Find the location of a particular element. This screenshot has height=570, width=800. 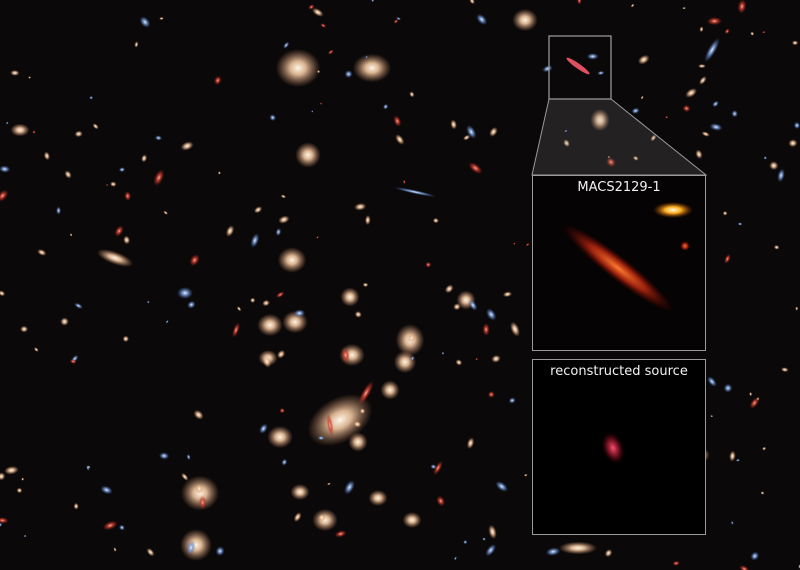

inset-label-macs2129: MACS2129-1 is located at coordinates (619, 187).